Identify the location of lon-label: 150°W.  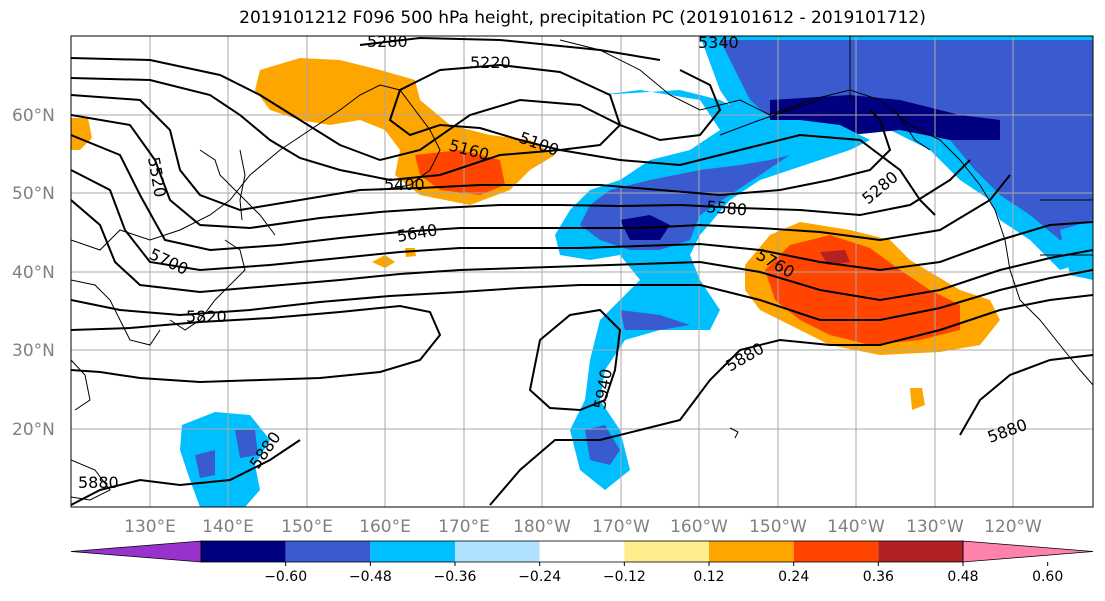
(778, 527).